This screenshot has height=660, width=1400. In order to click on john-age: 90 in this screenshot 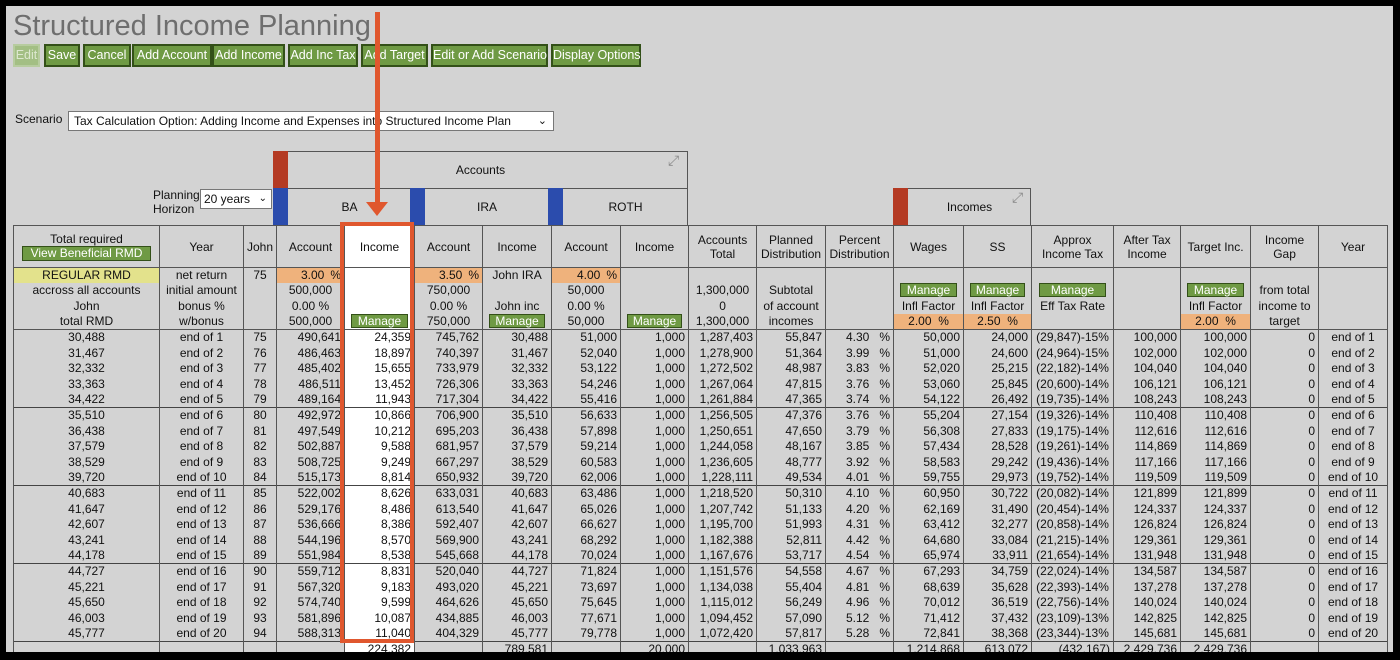, I will do `click(260, 571)`.